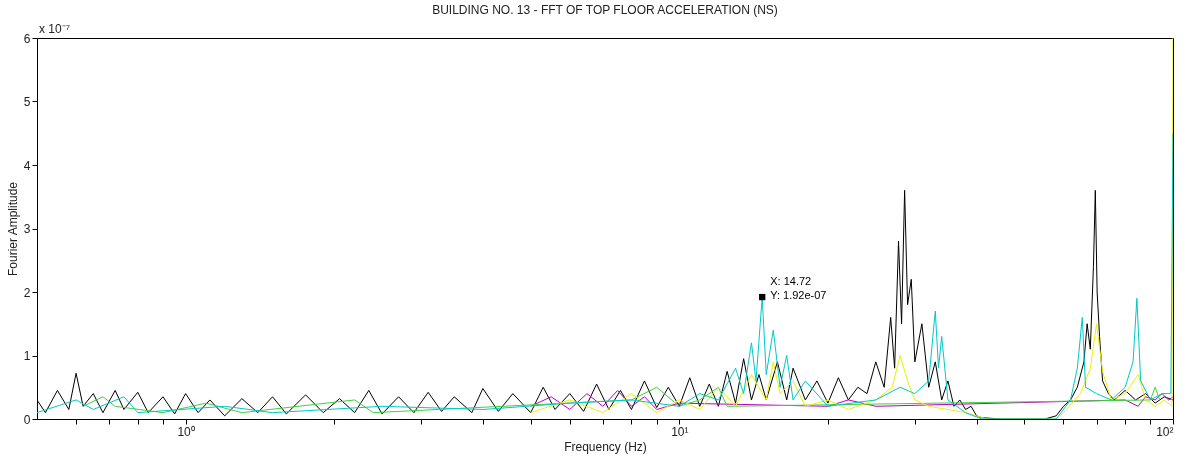 This screenshot has height=456, width=1192. What do you see at coordinates (186, 431) in the screenshot?
I see `x-tick-label: 10⁰` at bounding box center [186, 431].